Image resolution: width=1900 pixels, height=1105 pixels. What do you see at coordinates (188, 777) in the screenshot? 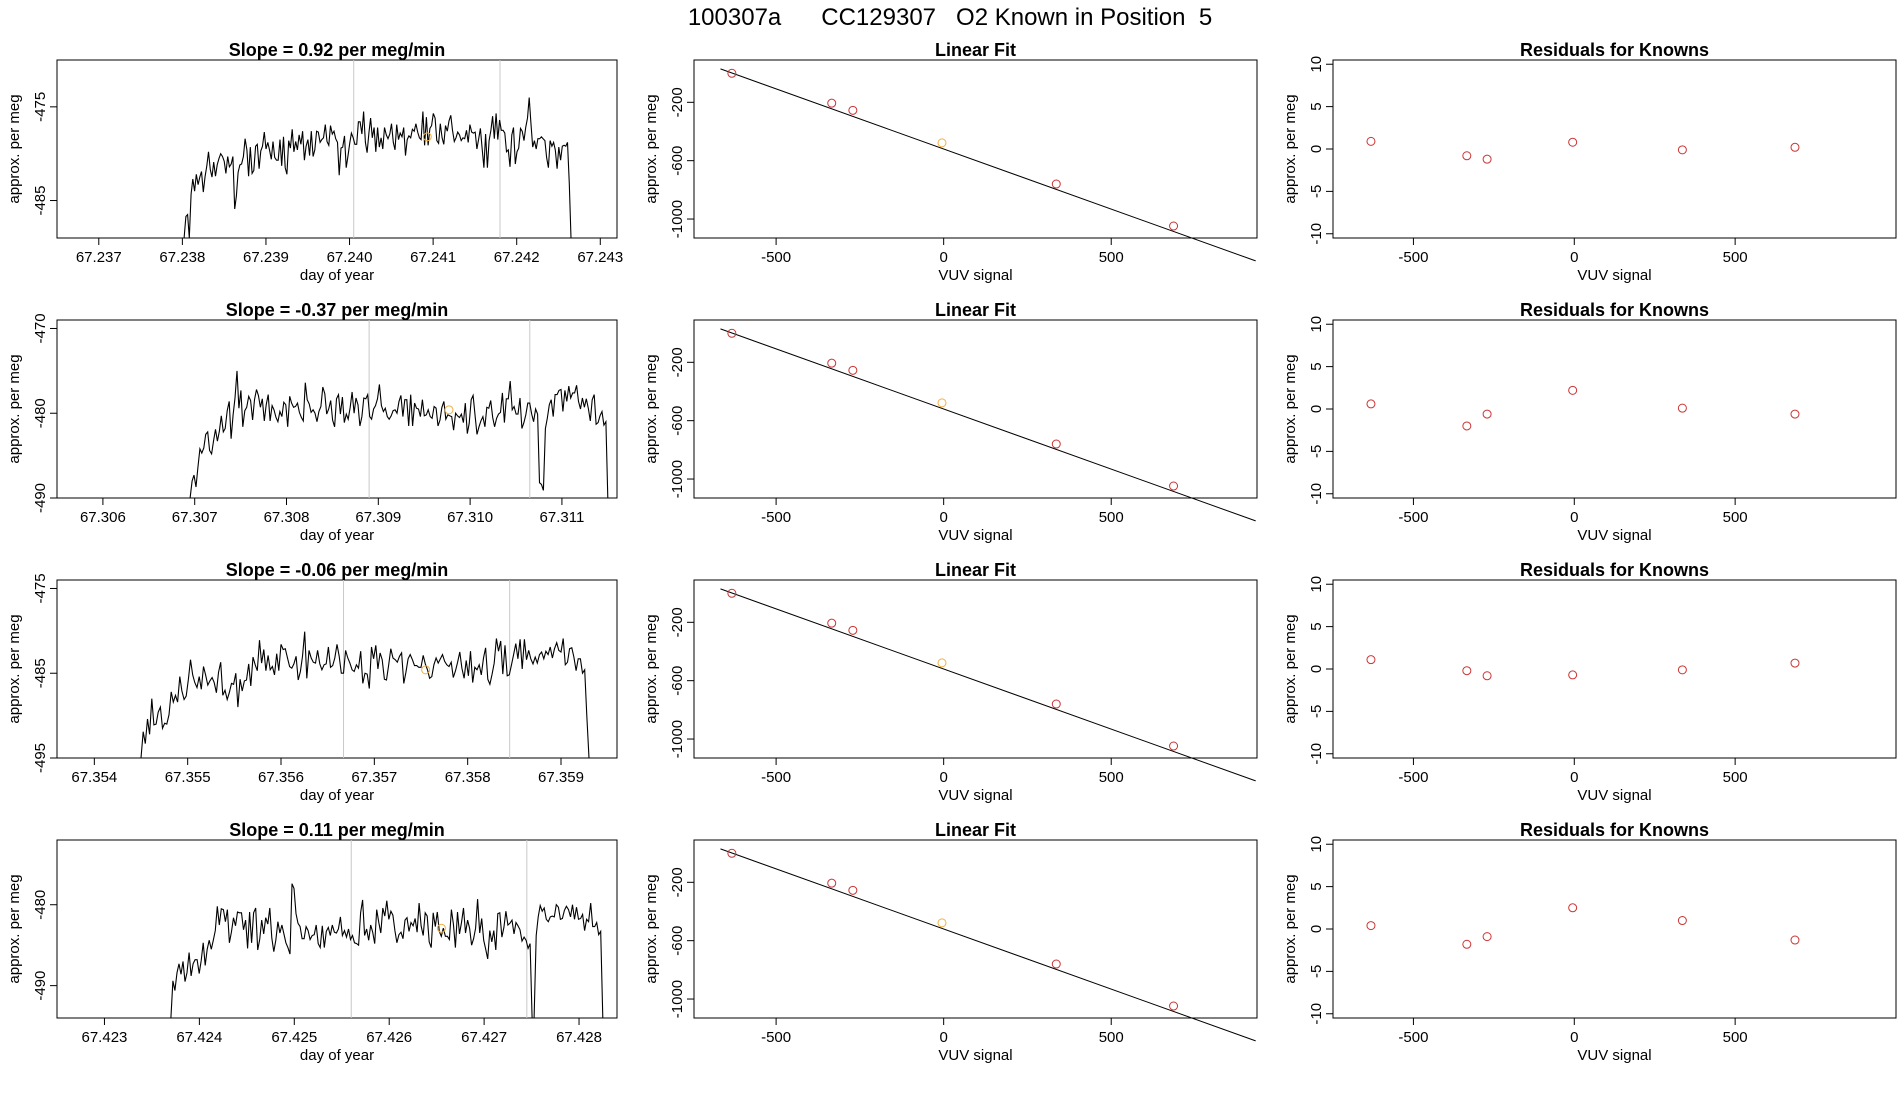
I see `time-3-xtick-label: 67.355` at bounding box center [188, 777].